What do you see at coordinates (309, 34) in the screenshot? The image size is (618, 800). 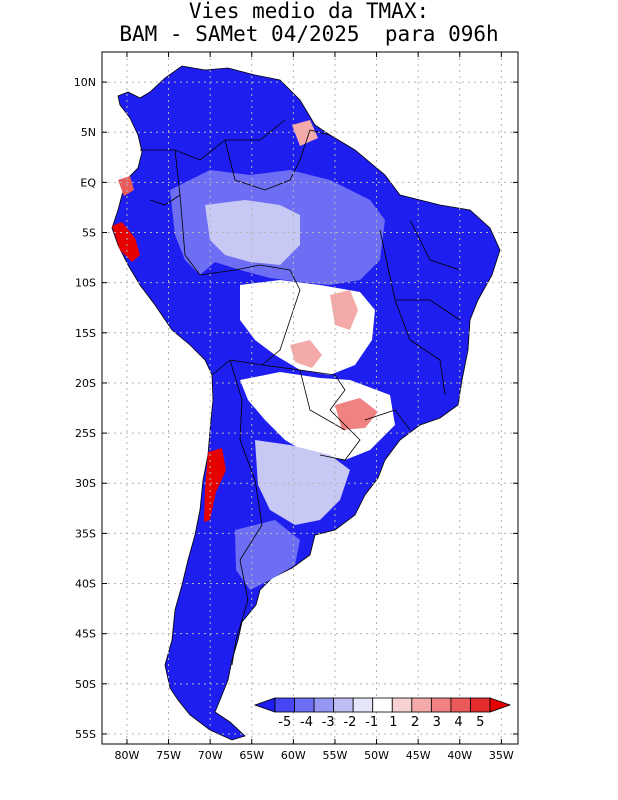 I see `title-line-2: BAM - SAMet 04/2025 para 096h` at bounding box center [309, 34].